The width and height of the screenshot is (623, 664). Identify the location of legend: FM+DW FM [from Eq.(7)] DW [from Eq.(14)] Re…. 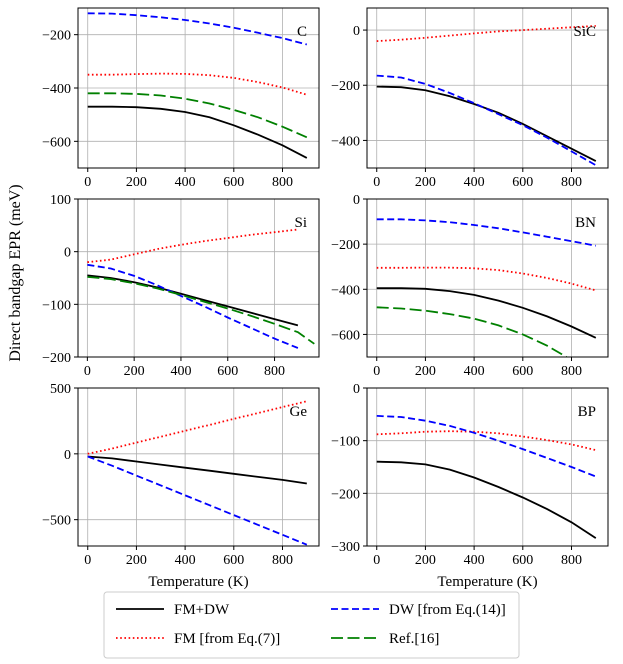
(311, 625).